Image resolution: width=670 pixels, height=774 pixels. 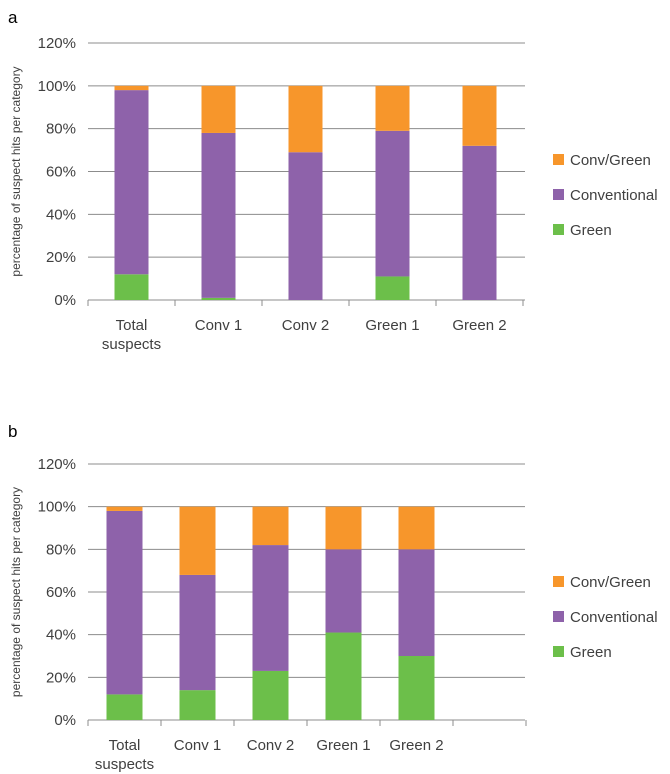 What do you see at coordinates (13, 17) in the screenshot?
I see `panel-label-a: a` at bounding box center [13, 17].